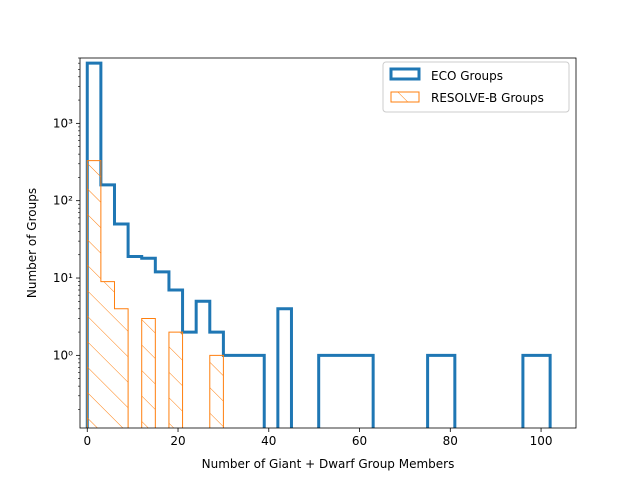 This screenshot has height=484, width=640. Describe the element at coordinates (359, 441) in the screenshot. I see `x-tick-label: 60` at that location.